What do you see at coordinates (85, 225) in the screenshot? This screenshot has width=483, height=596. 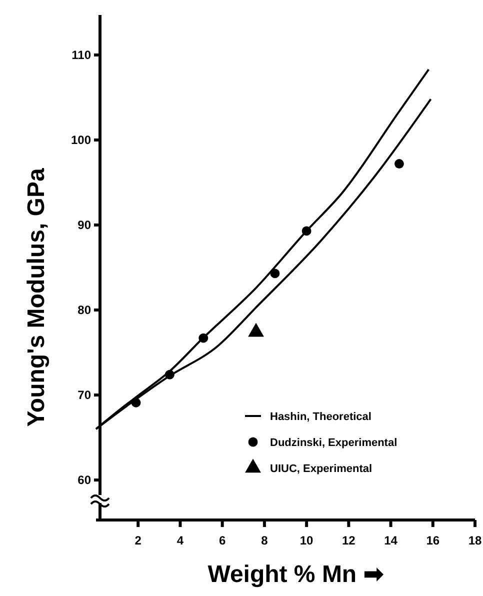 I see `y-tick-label: 90` at bounding box center [85, 225].